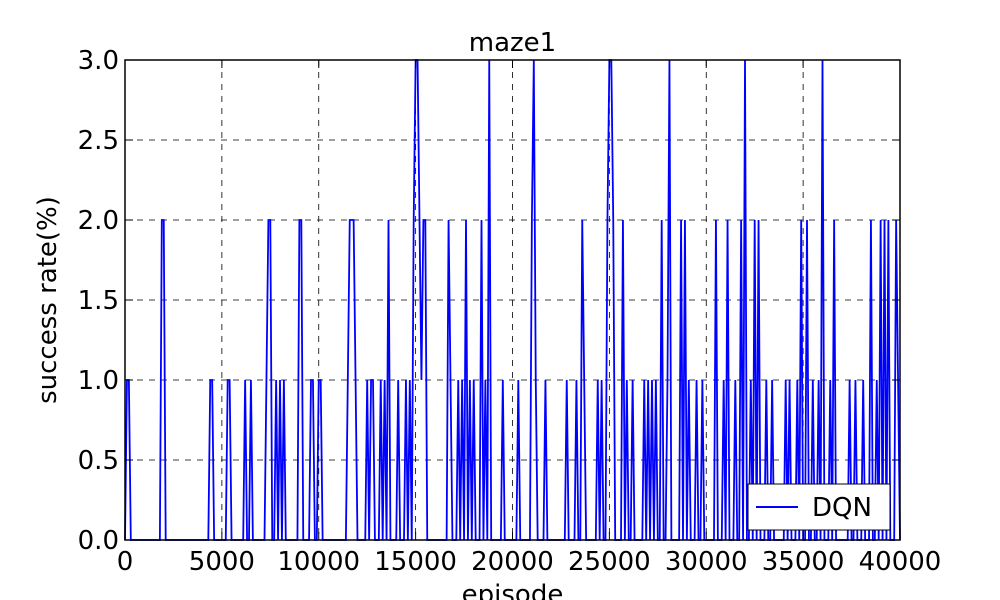 The width and height of the screenshot is (1000, 600). Describe the element at coordinates (842, 508) in the screenshot. I see `legend-label-dqn: DQN` at that location.